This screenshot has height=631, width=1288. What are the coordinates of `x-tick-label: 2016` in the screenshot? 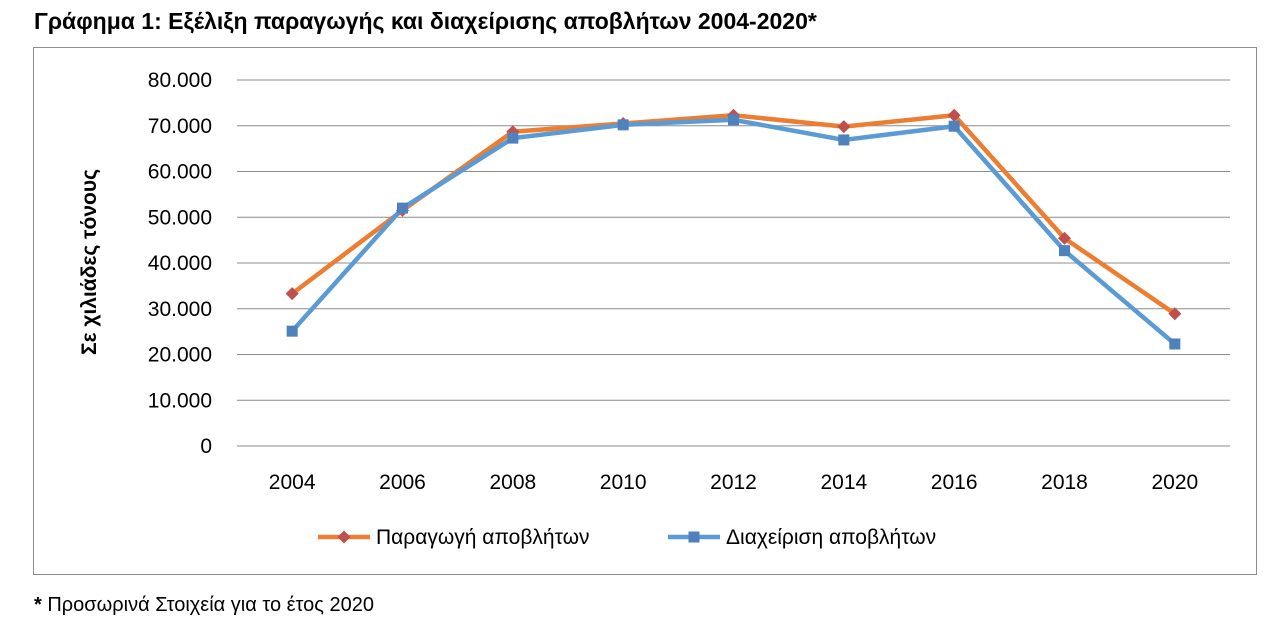 It's located at (954, 482).